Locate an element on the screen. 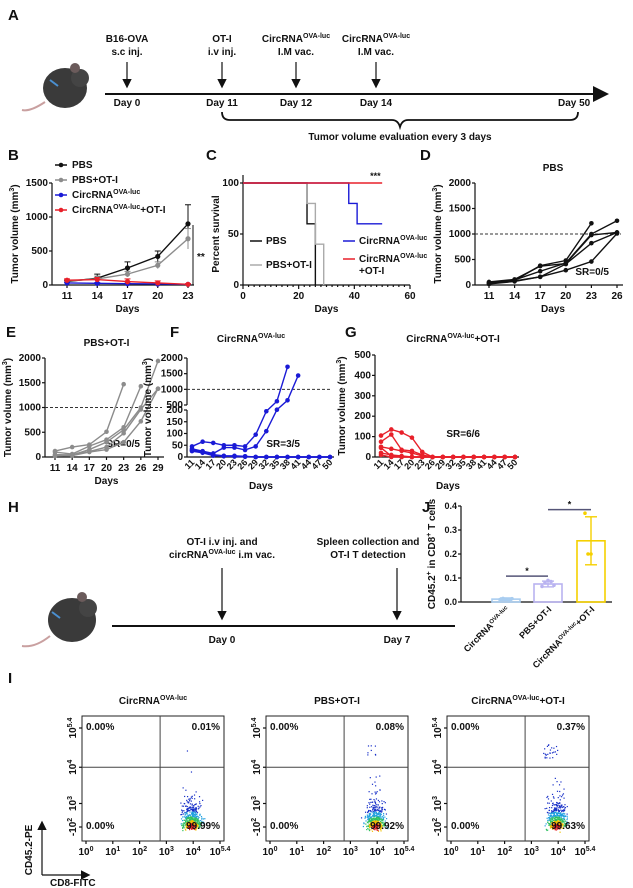 The width and height of the screenshot is (633, 888). y-tick-label: 2000 is located at coordinates (172, 358).